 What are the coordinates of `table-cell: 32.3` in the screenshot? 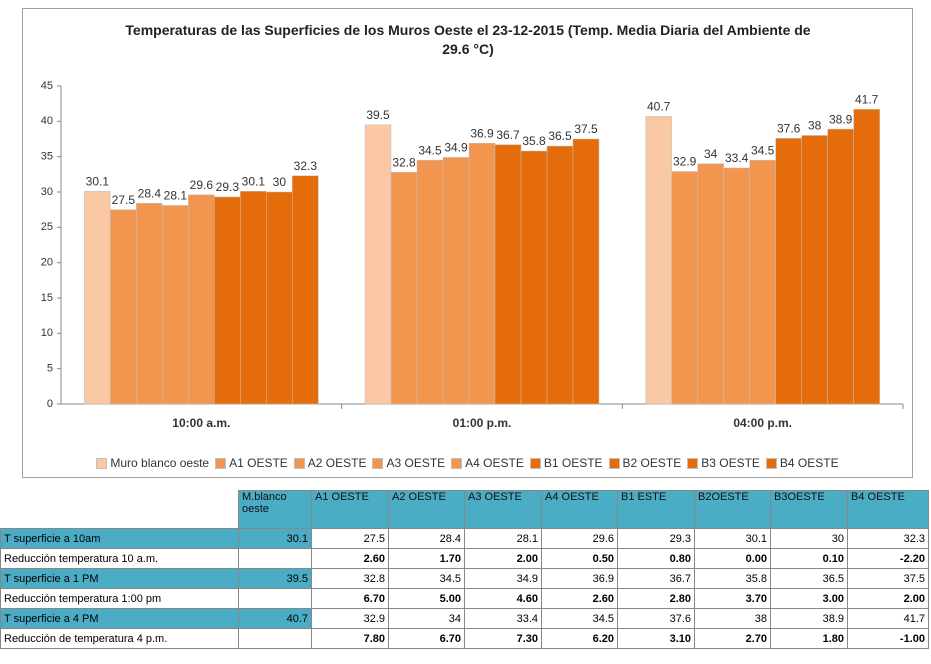 It's located at (888, 538).